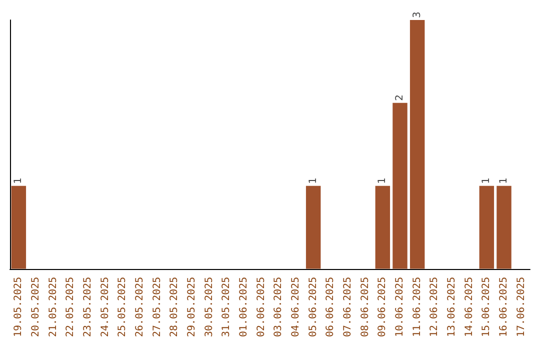  What do you see at coordinates (122, 307) in the screenshot?
I see `x-tick-label: 25.05.2025` at bounding box center [122, 307].